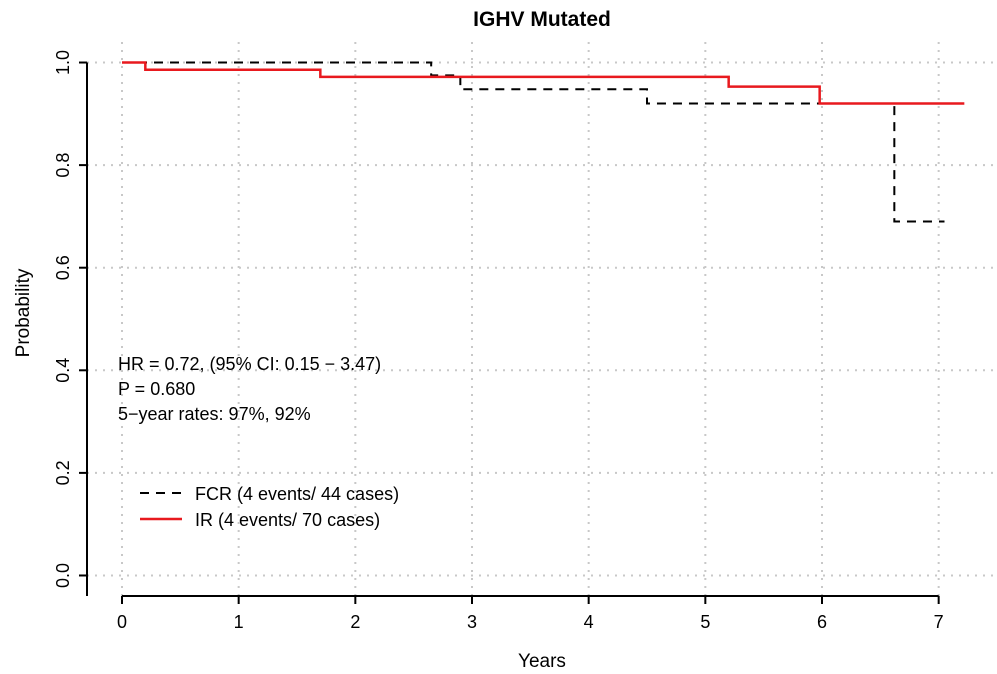 This screenshot has height=674, width=997. I want to click on x-tick-label: 4, so click(589, 622).